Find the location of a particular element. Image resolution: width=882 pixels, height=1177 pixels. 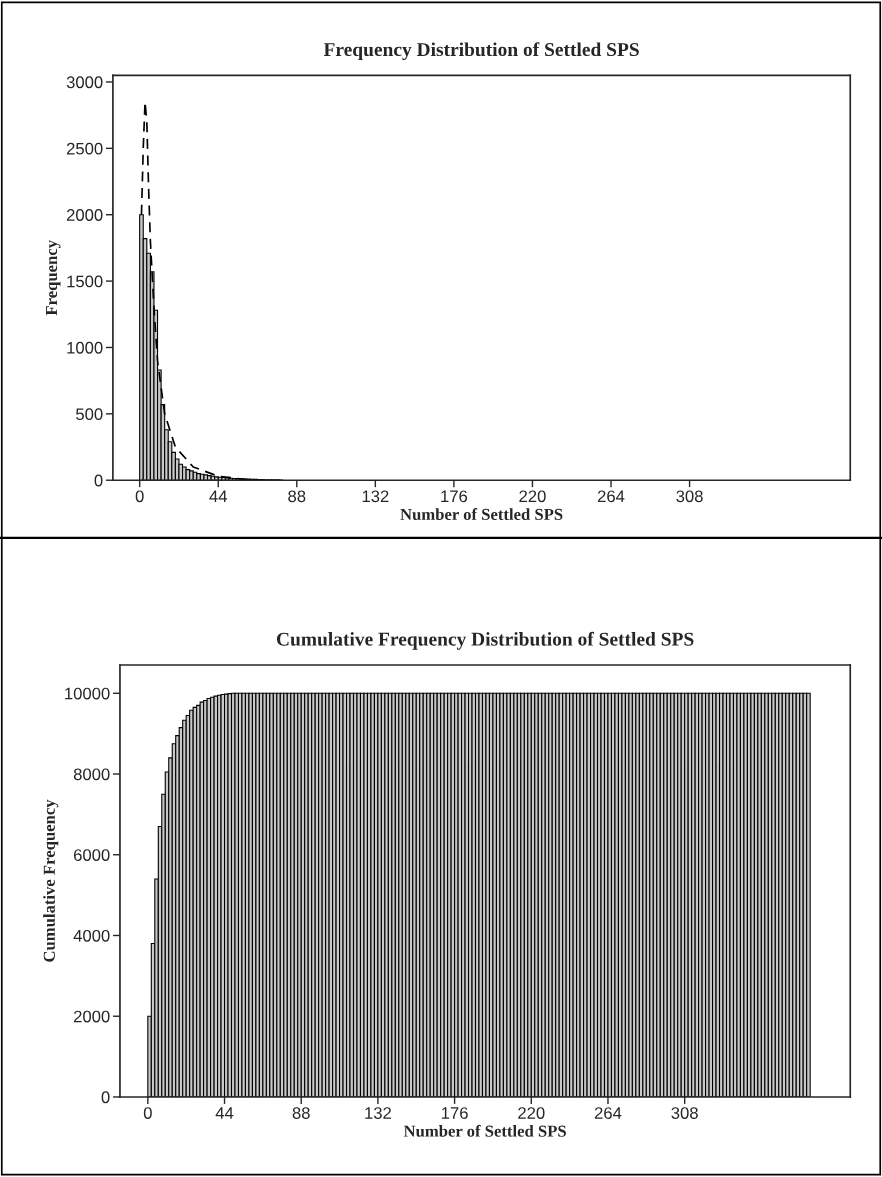

y-tick-label: 10000 is located at coordinates (87, 693).